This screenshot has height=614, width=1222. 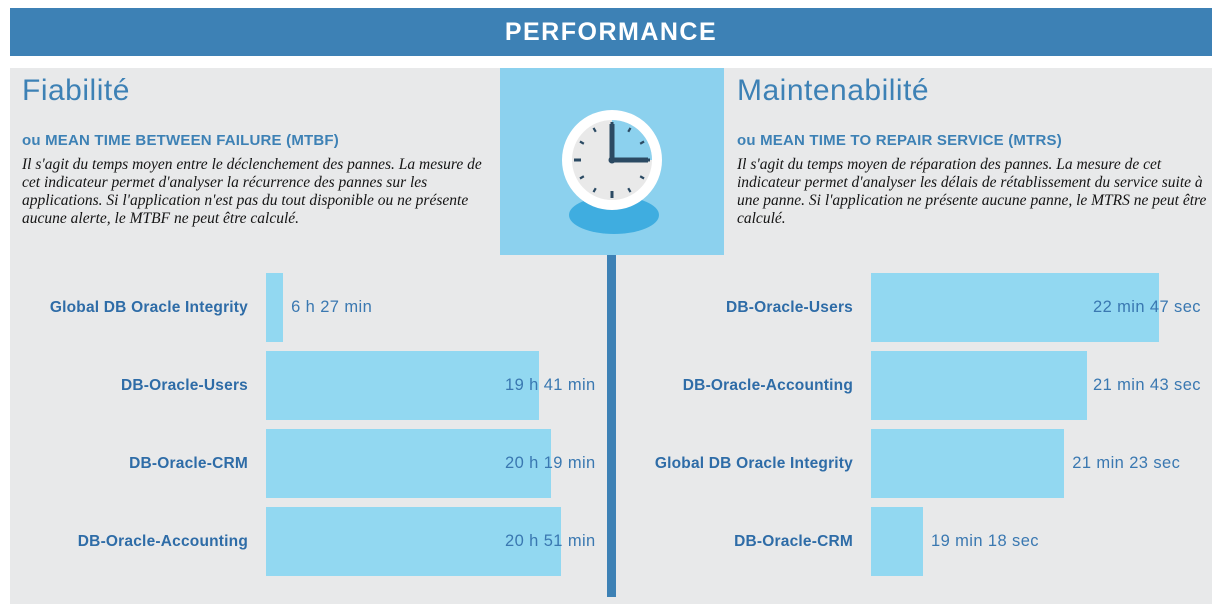 I want to click on bar-area: 20 h 51 min, so click(x=431, y=541).